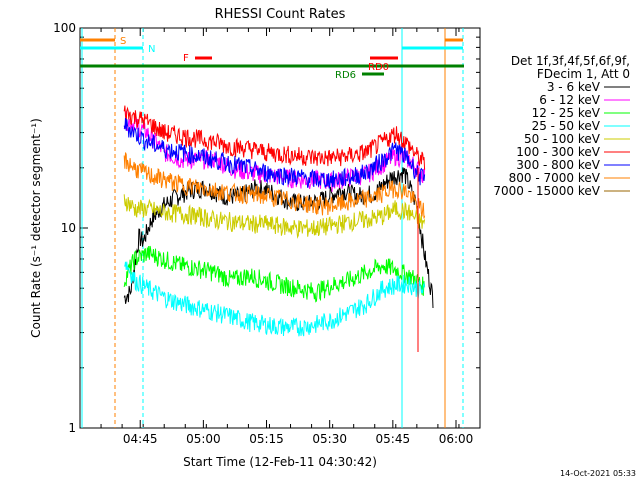  What do you see at coordinates (280, 462) in the screenshot?
I see `x-axis-label: Start Time (12-Feb-11 04:30:42)` at bounding box center [280, 462].